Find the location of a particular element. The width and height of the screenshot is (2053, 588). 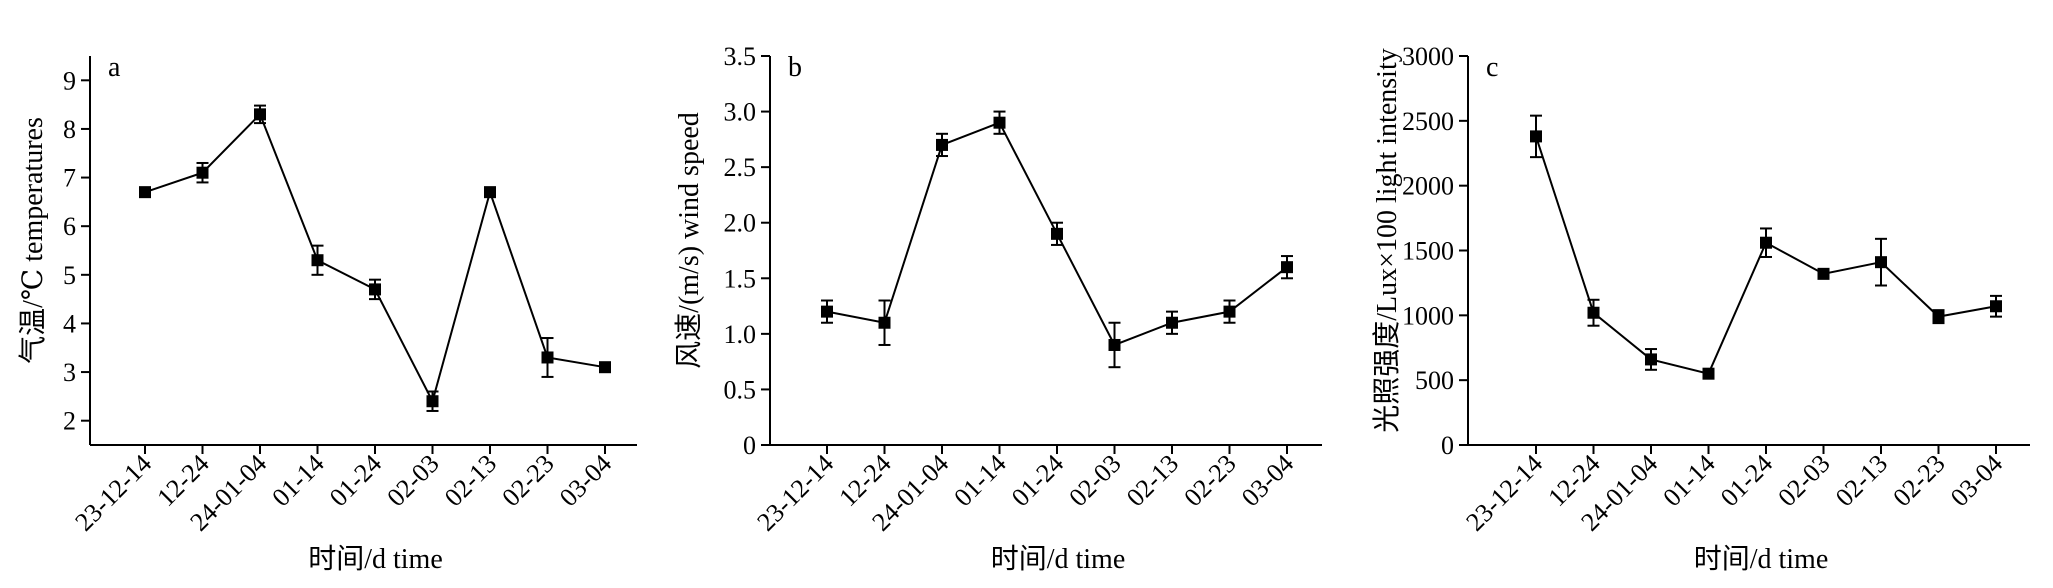

y-tick-label: 8 is located at coordinates (69, 129).